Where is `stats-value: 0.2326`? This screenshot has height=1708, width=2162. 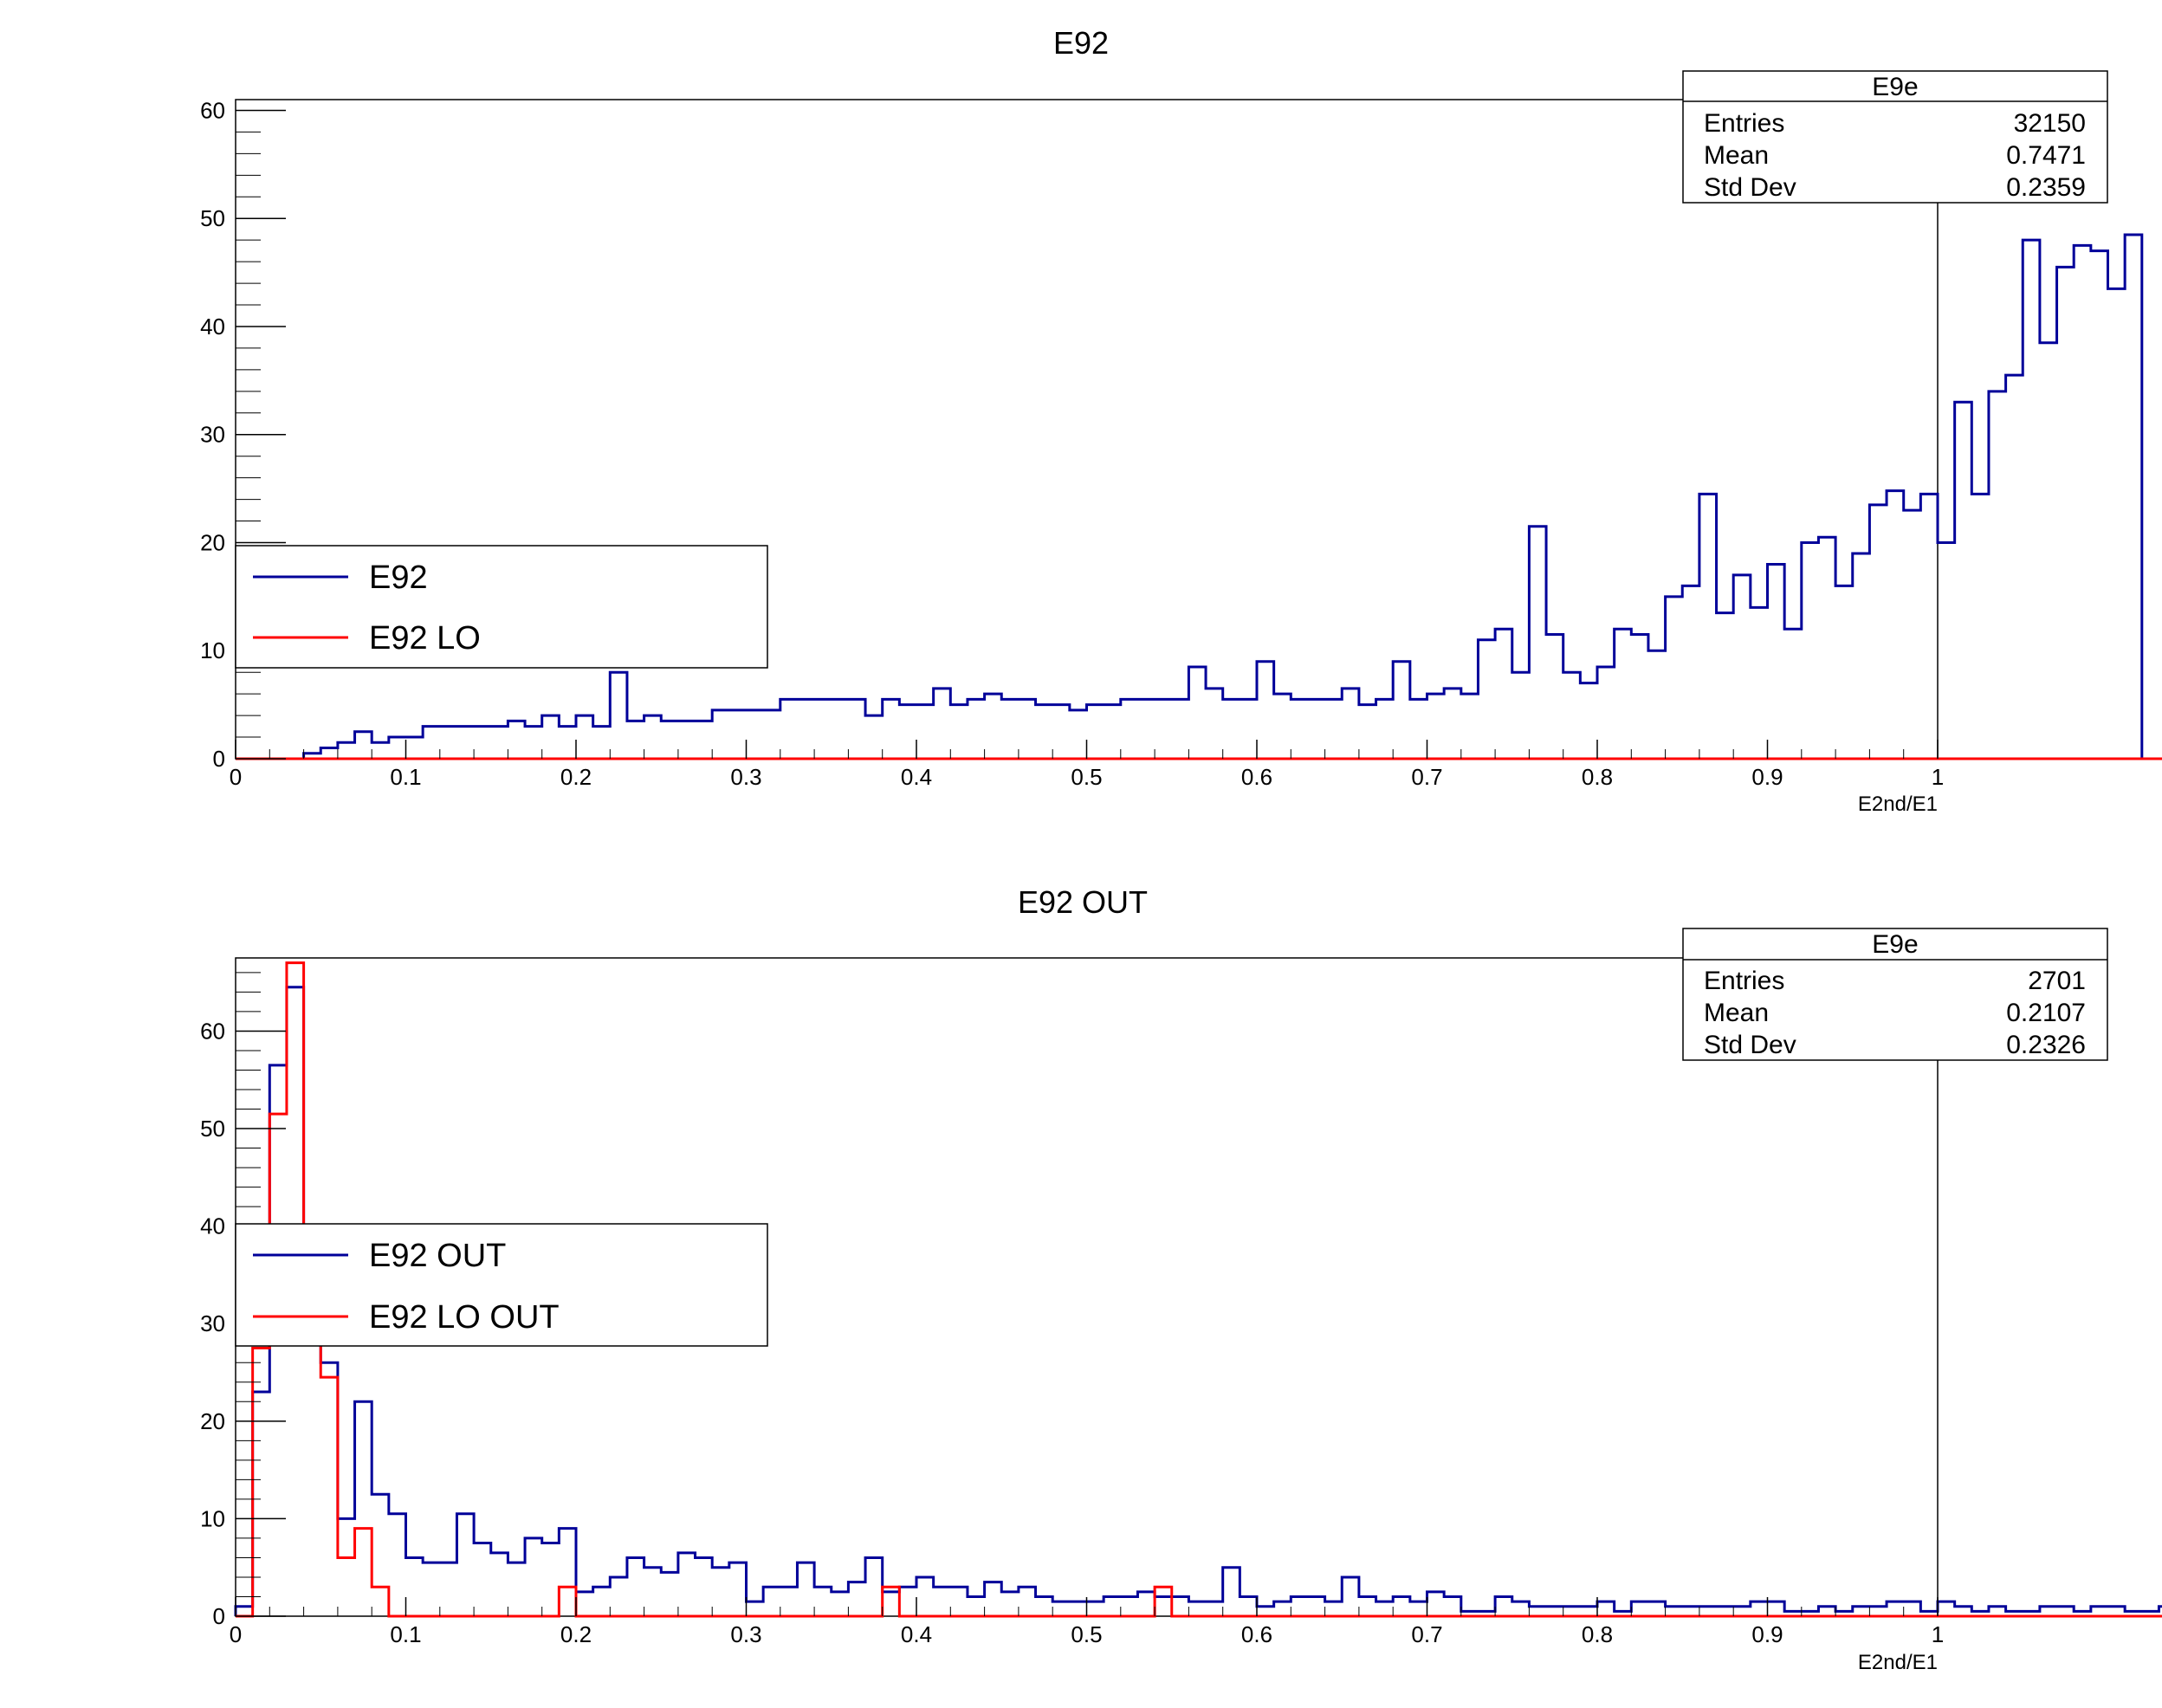 stats-value: 0.2326 is located at coordinates (2046, 1045).